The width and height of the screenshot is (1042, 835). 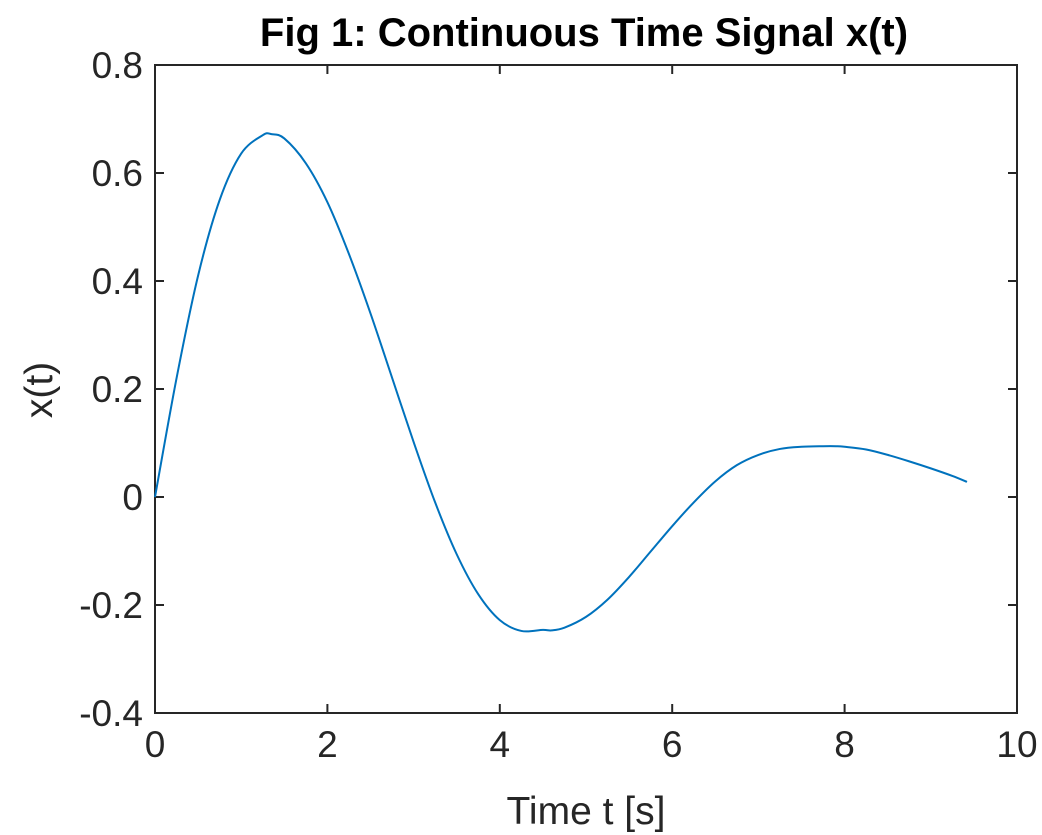 I want to click on y-axis-label: x(t), so click(x=39, y=390).